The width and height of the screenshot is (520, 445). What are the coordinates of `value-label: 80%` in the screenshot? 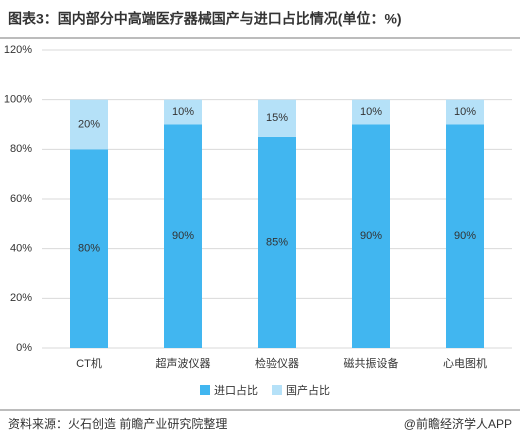 It's located at (89, 249).